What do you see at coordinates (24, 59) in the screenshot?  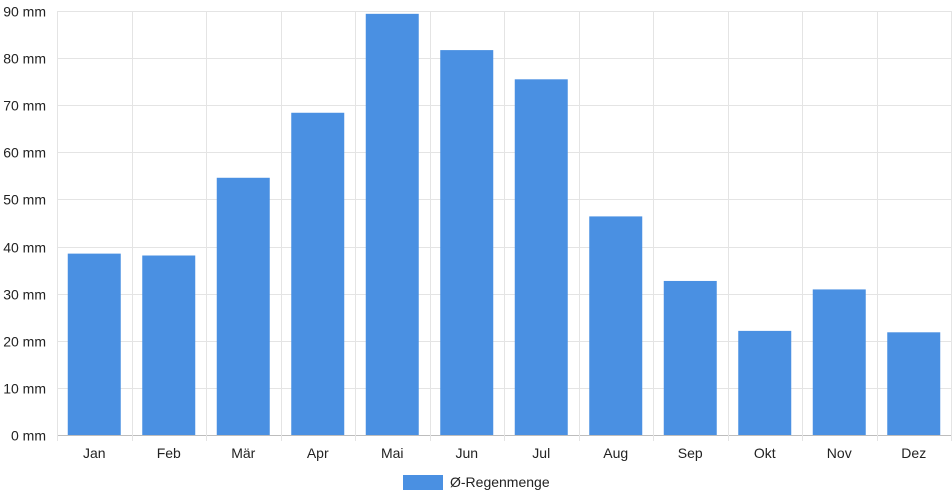 I see `y-tick-label: 80 mm` at bounding box center [24, 59].